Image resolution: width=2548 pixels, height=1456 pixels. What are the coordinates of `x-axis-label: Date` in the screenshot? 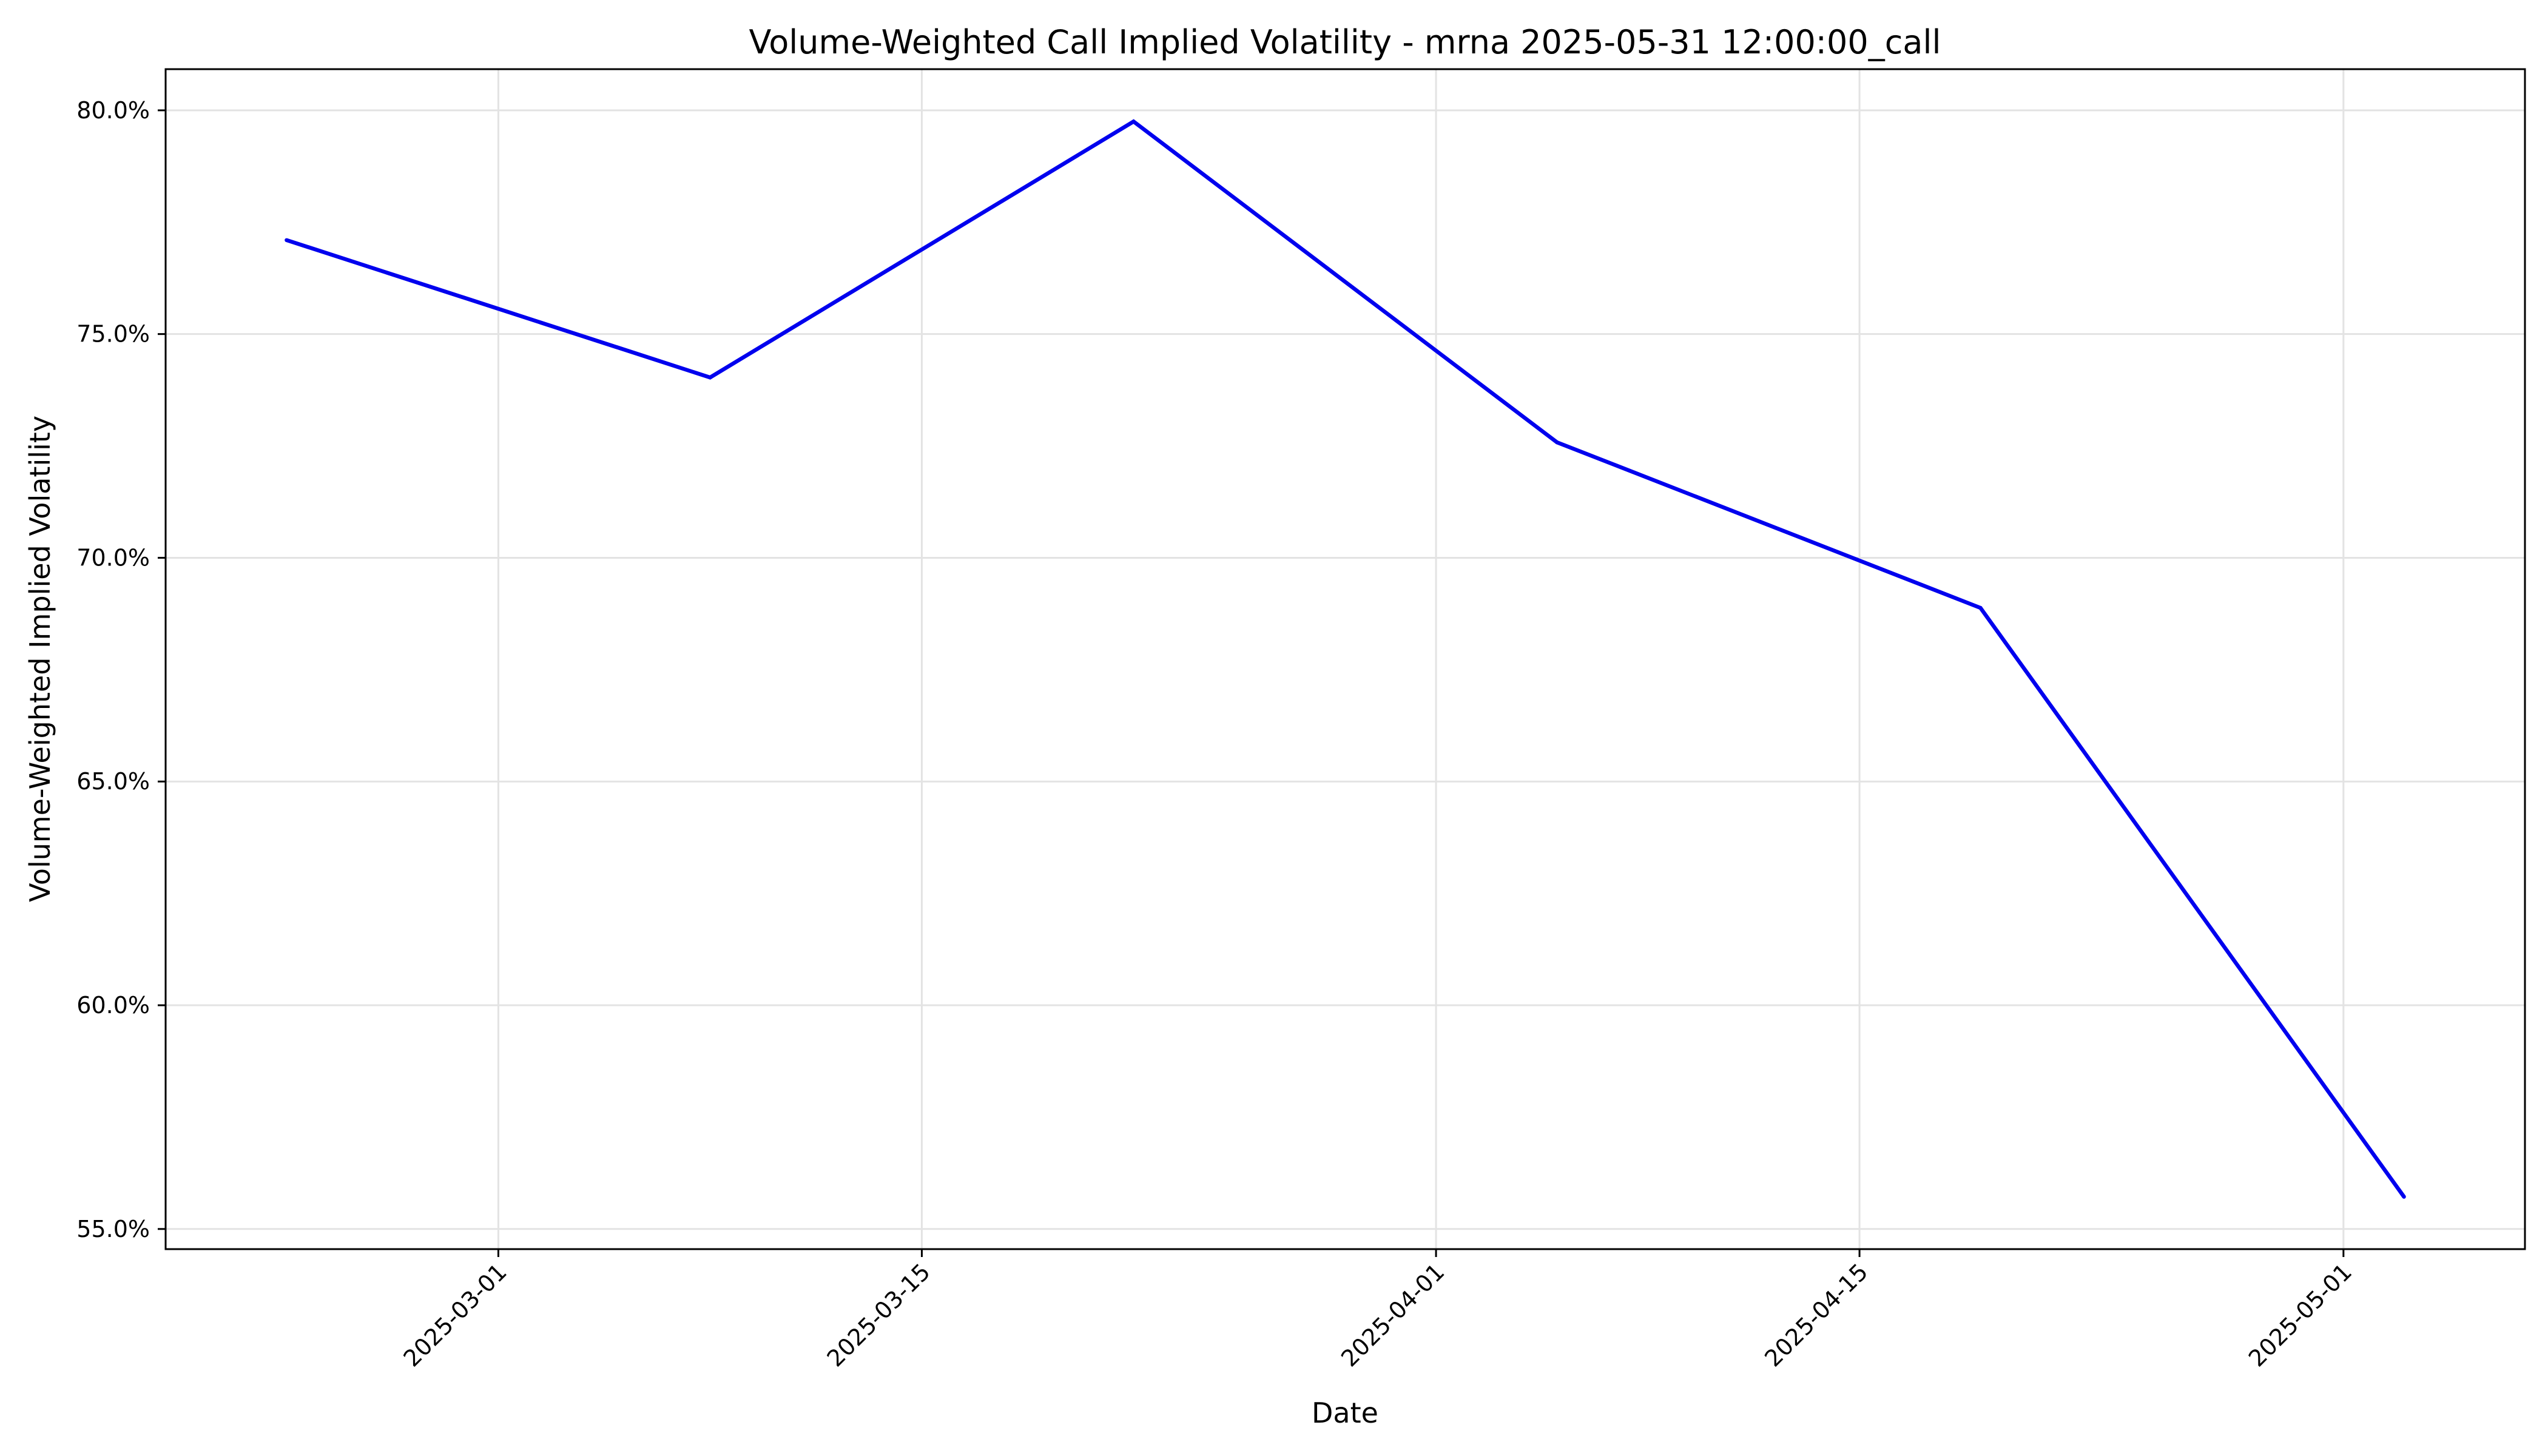 It's located at (1345, 1413).